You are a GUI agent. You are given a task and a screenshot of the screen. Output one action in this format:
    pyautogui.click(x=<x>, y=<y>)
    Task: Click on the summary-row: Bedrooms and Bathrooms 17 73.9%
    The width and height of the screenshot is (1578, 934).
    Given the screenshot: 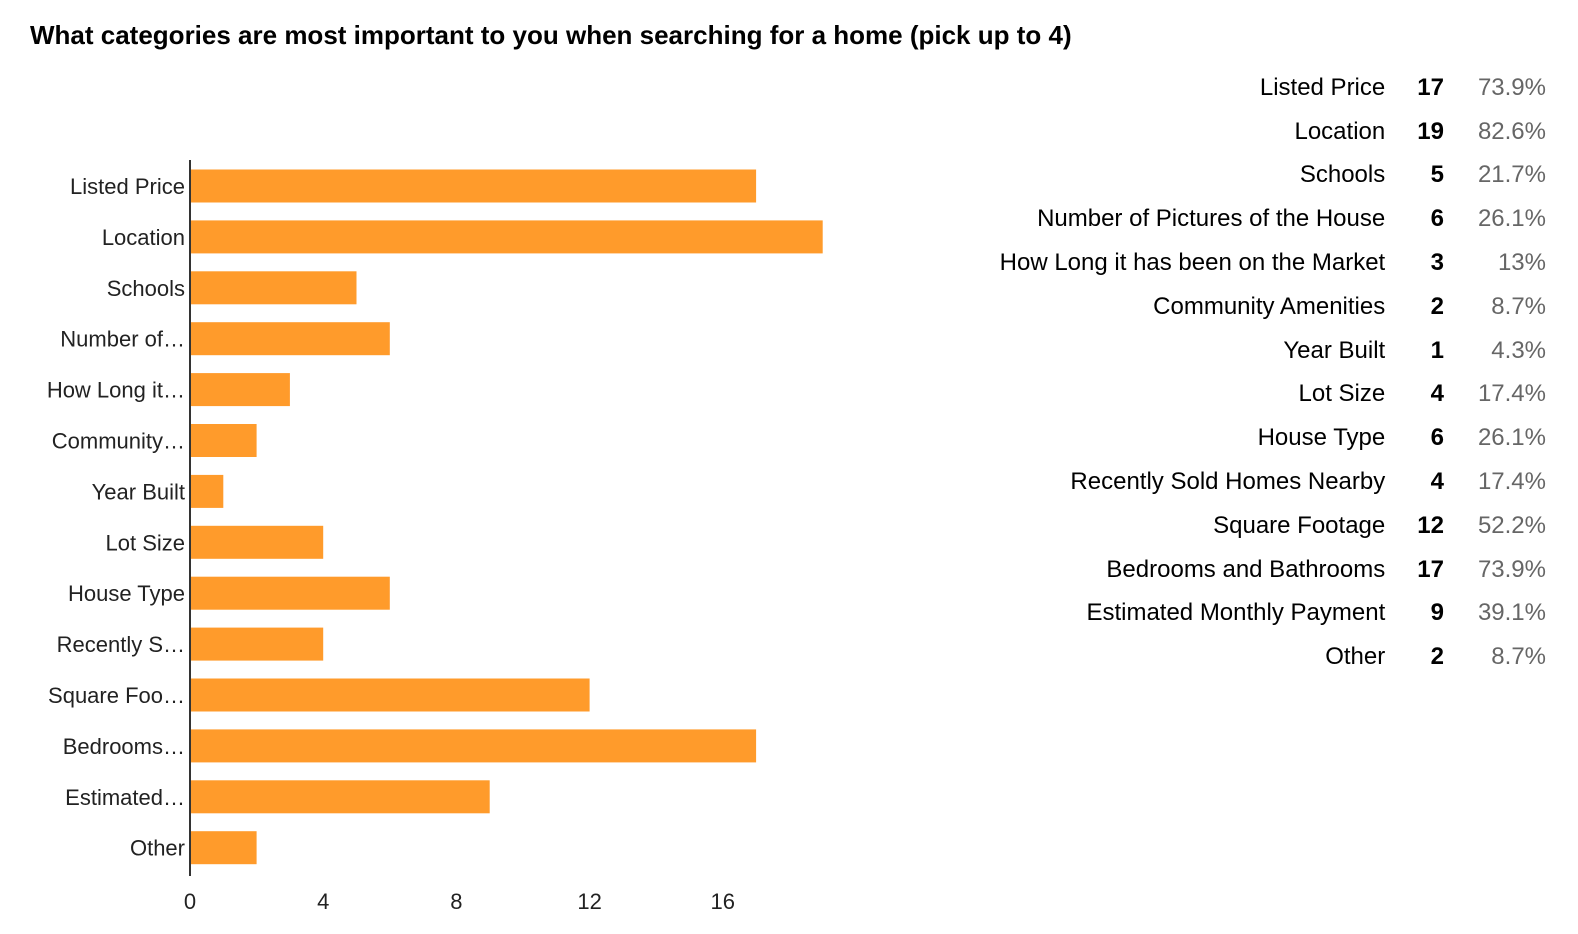 What is the action you would take?
    pyautogui.click(x=1273, y=570)
    